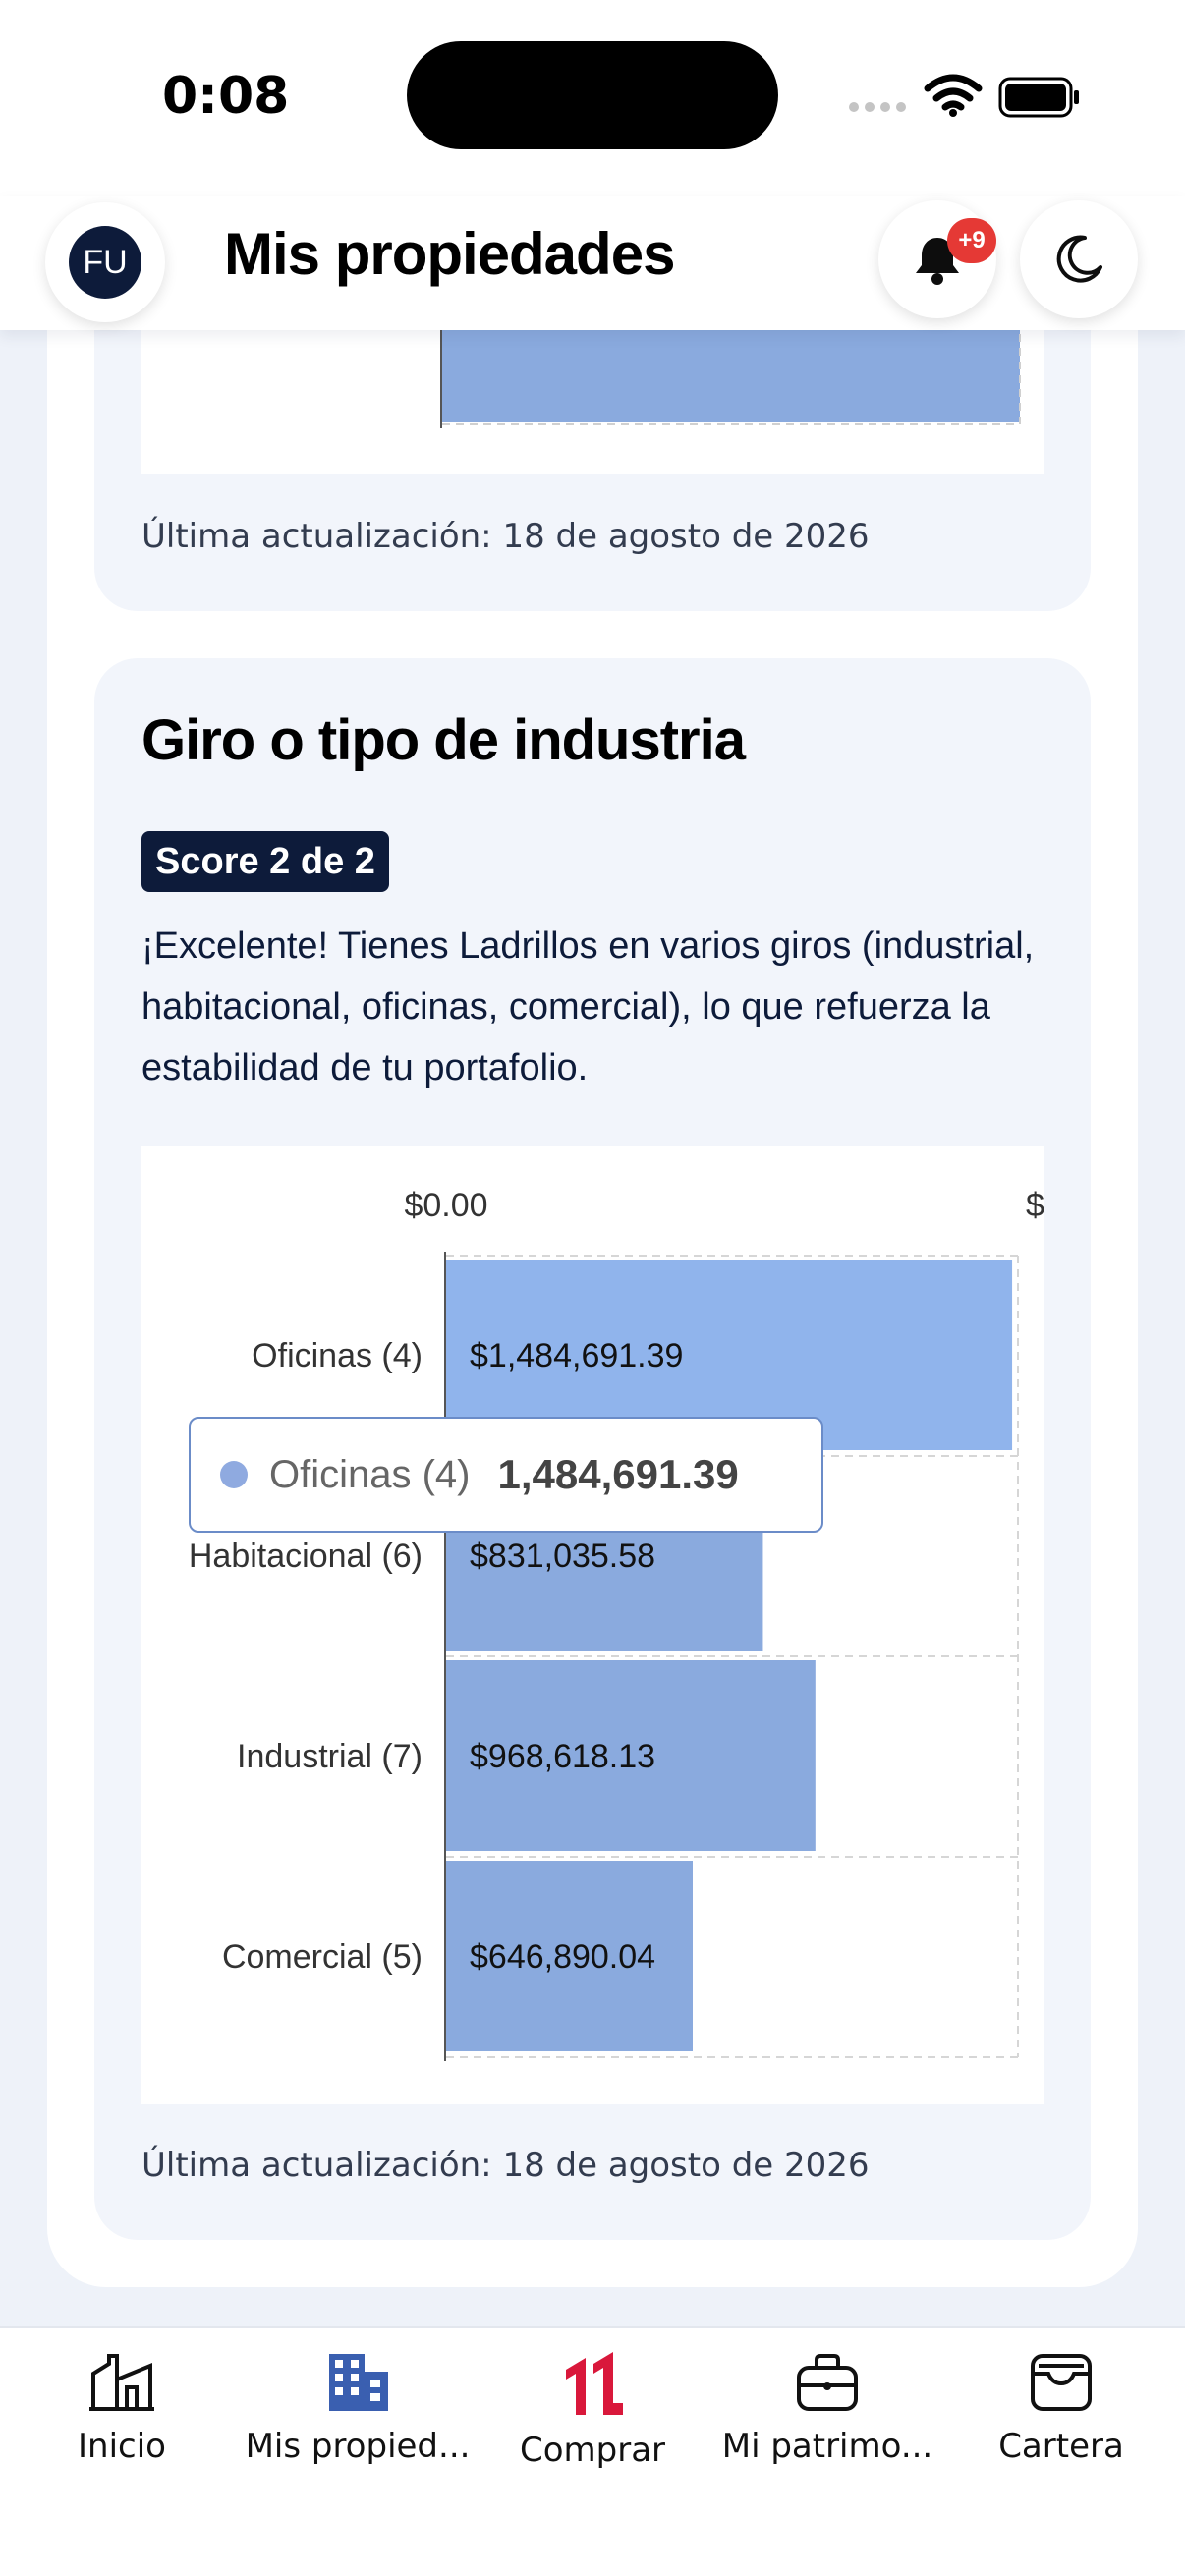 The width and height of the screenshot is (1185, 2576). I want to click on notification-badge: +9, so click(972, 240).